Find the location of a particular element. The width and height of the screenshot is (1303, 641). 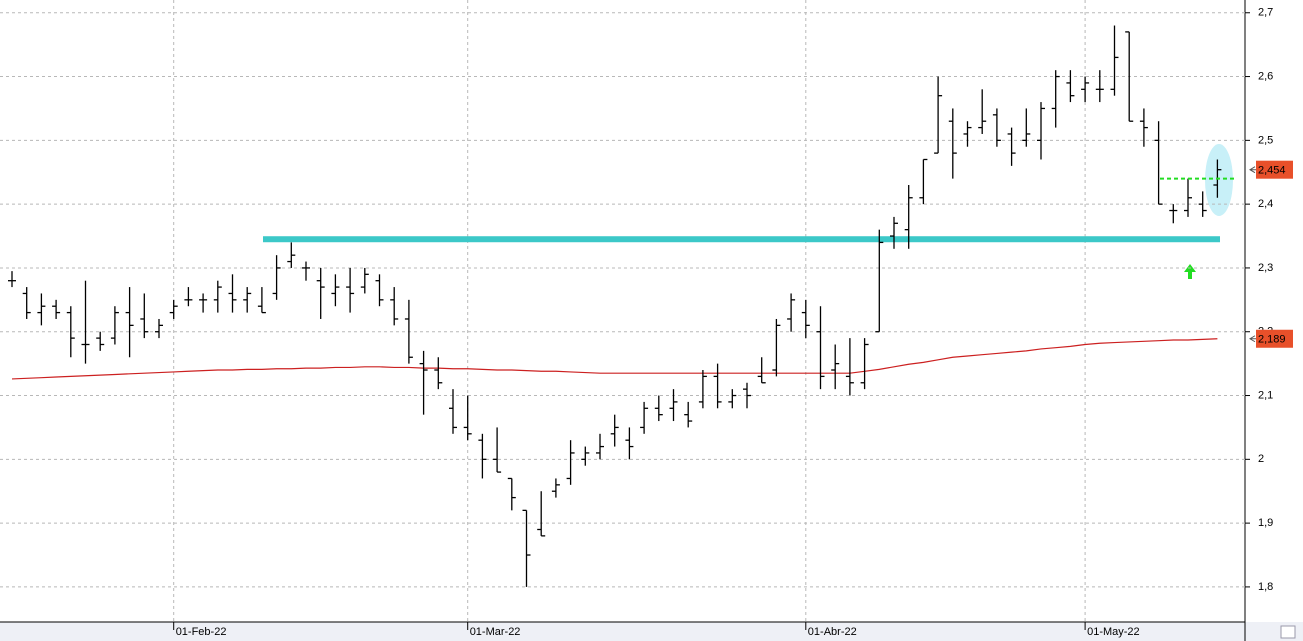

corner-icon is located at coordinates (1288, 632).